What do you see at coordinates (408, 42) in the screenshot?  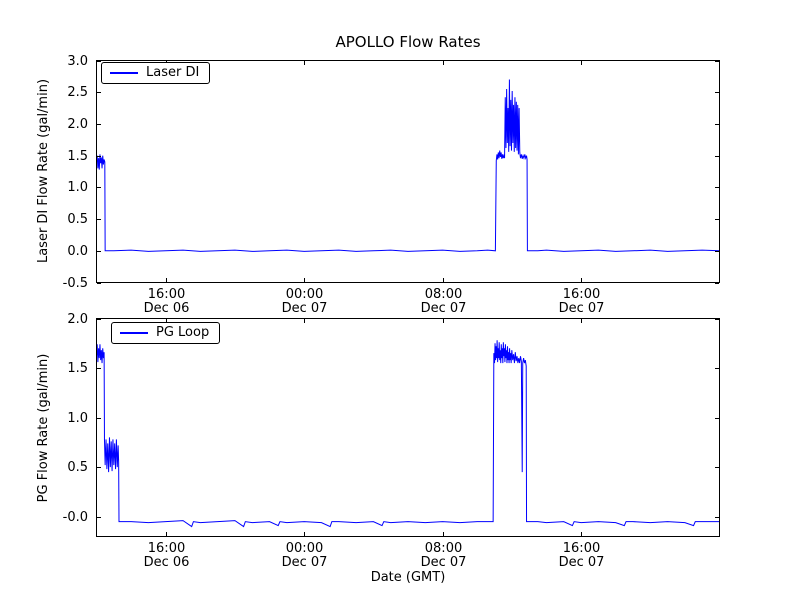 I see `chart-title: APOLLO Flow Rates` at bounding box center [408, 42].